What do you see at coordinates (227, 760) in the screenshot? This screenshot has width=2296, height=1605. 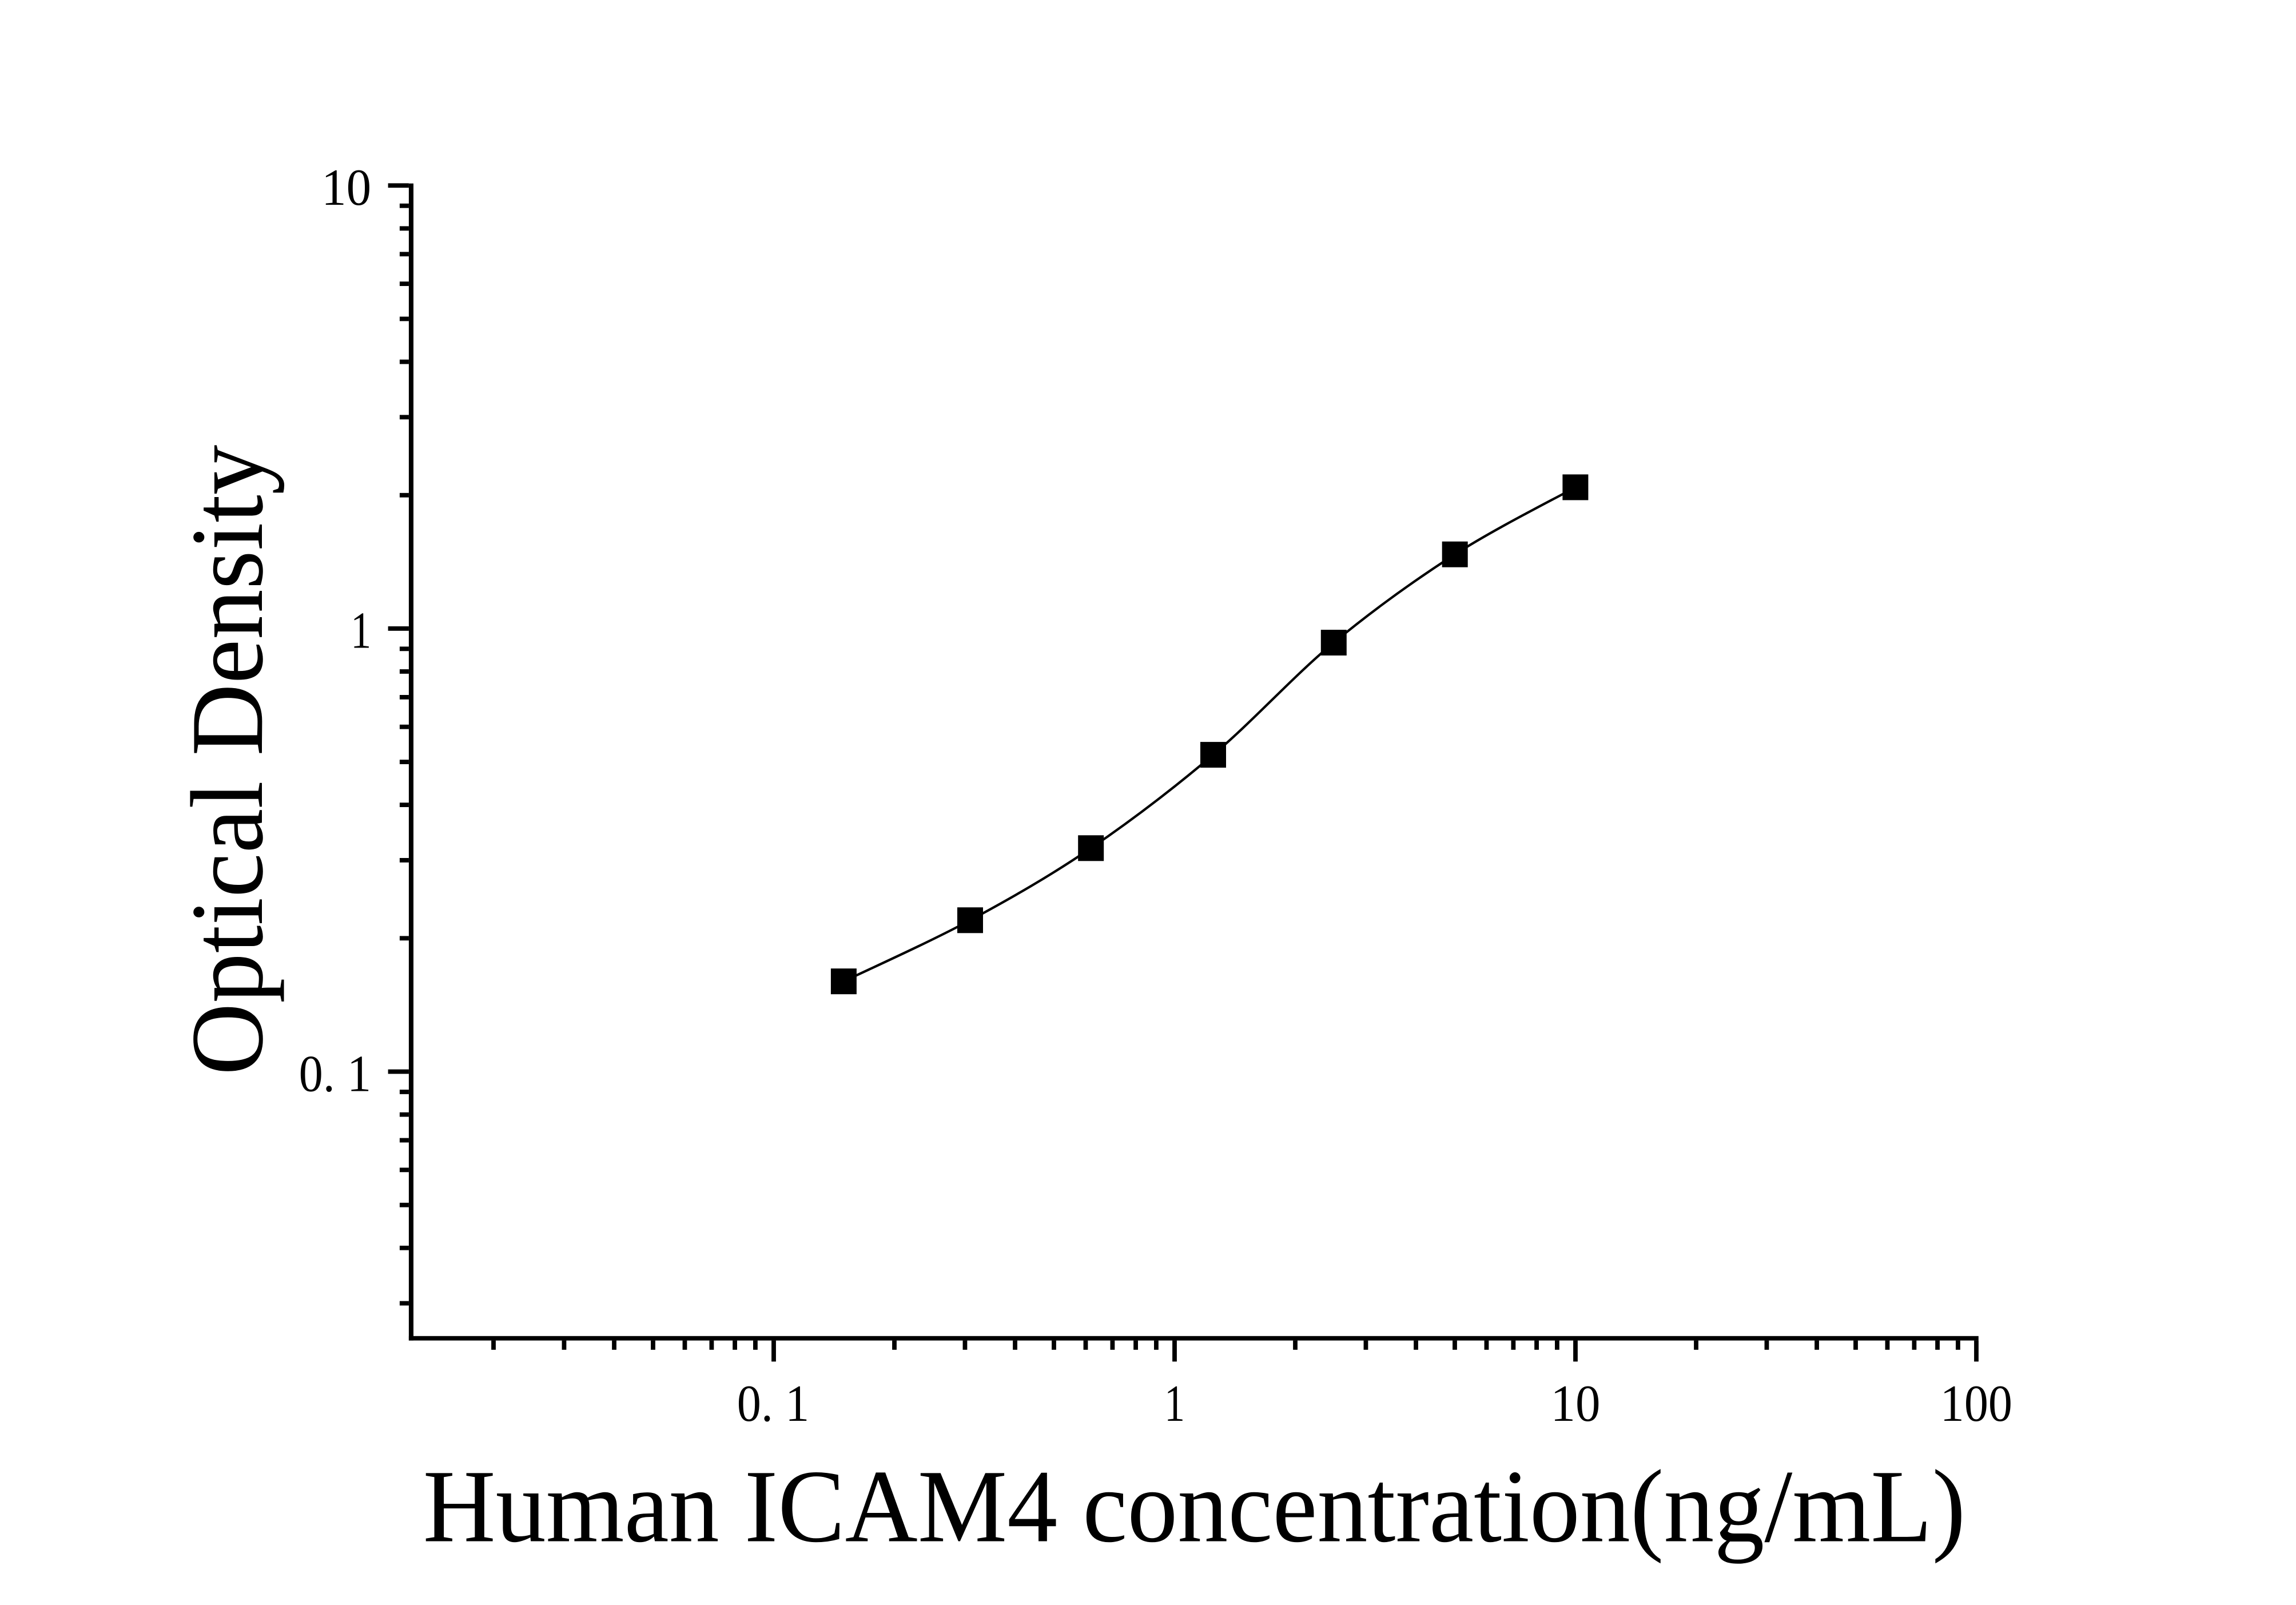 I see `svg-text: Optical Density` at bounding box center [227, 760].